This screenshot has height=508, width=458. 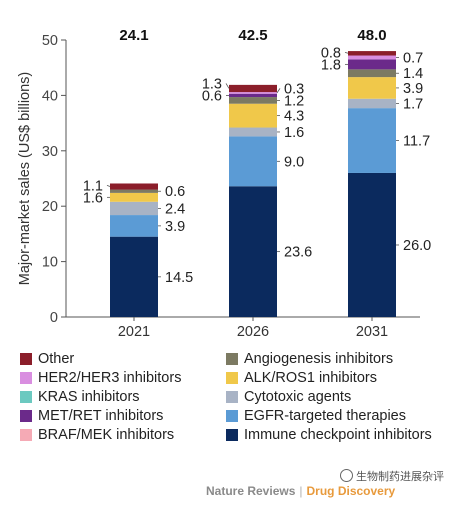 What do you see at coordinates (298, 253) in the screenshot?
I see `segment-value-label: 23.6` at bounding box center [298, 253].